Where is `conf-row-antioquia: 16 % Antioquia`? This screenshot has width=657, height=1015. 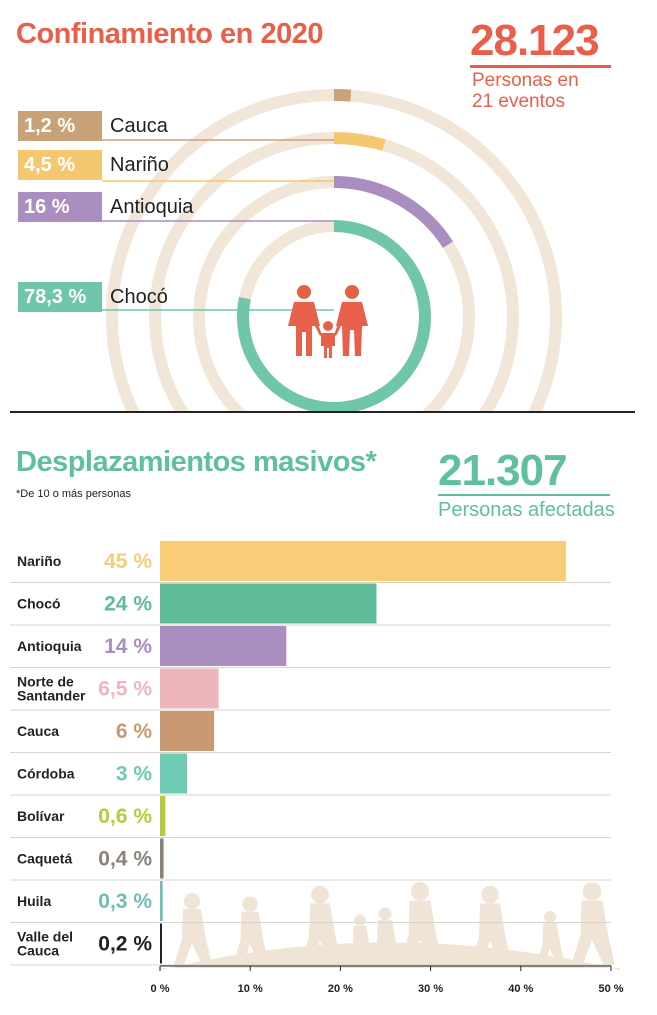 conf-row-antioquia: 16 % Antioquia is located at coordinates (105, 207).